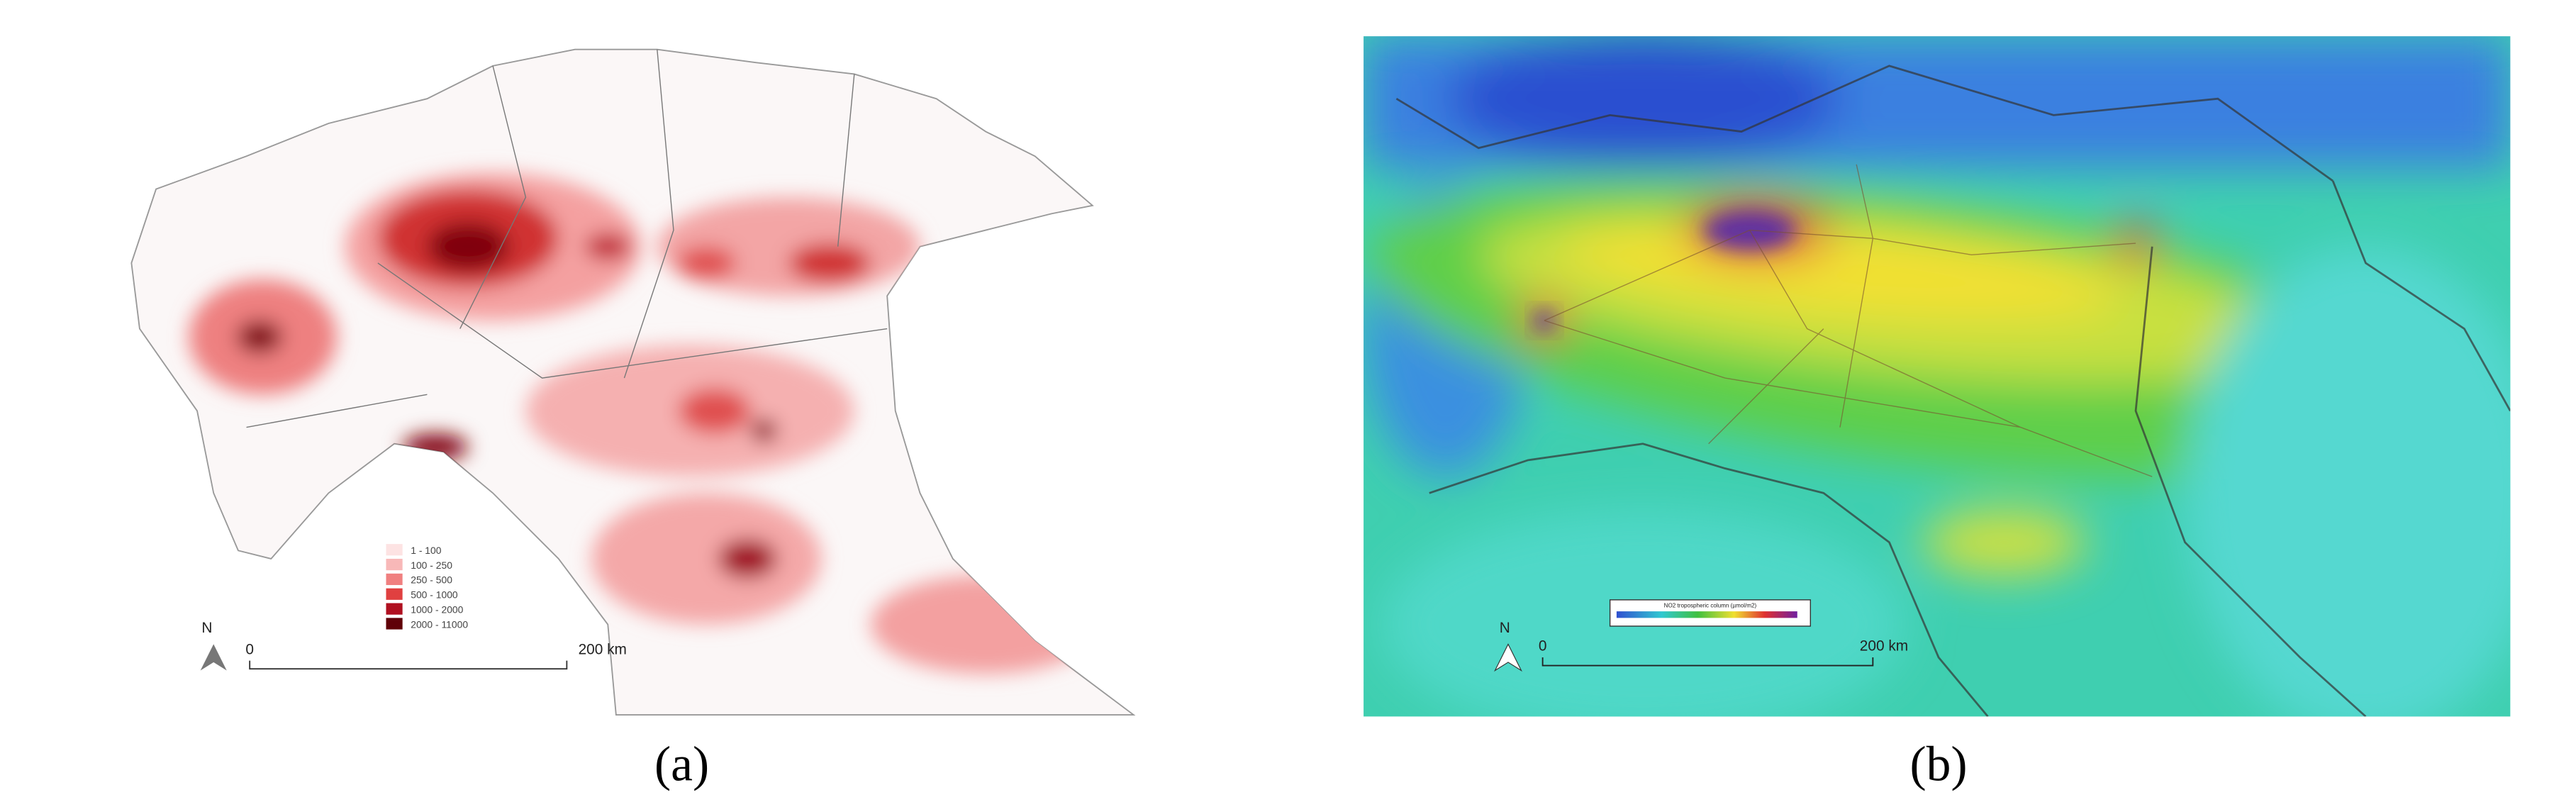 The image size is (2576, 807). Describe the element at coordinates (437, 609) in the screenshot. I see `legend-label: 1000 - 2000` at that location.